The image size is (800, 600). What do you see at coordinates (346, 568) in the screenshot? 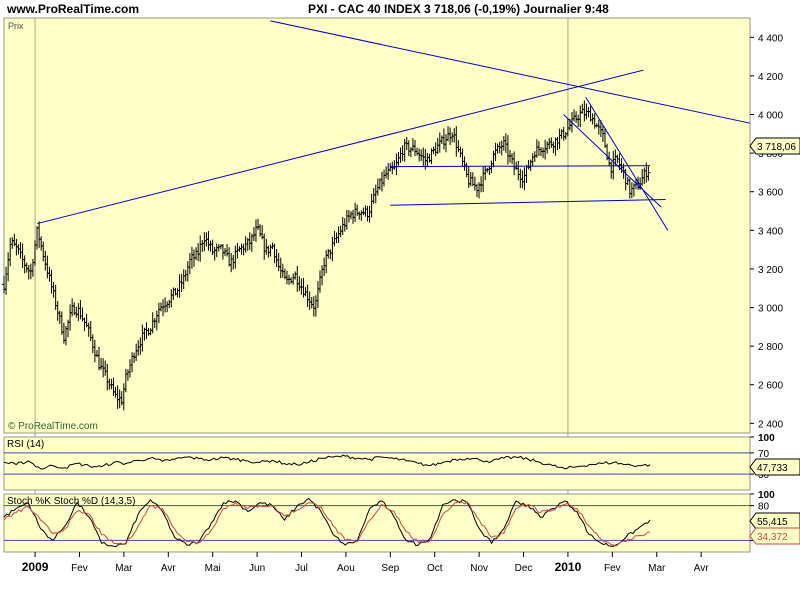
I see `x-tick-label: Aou` at bounding box center [346, 568].